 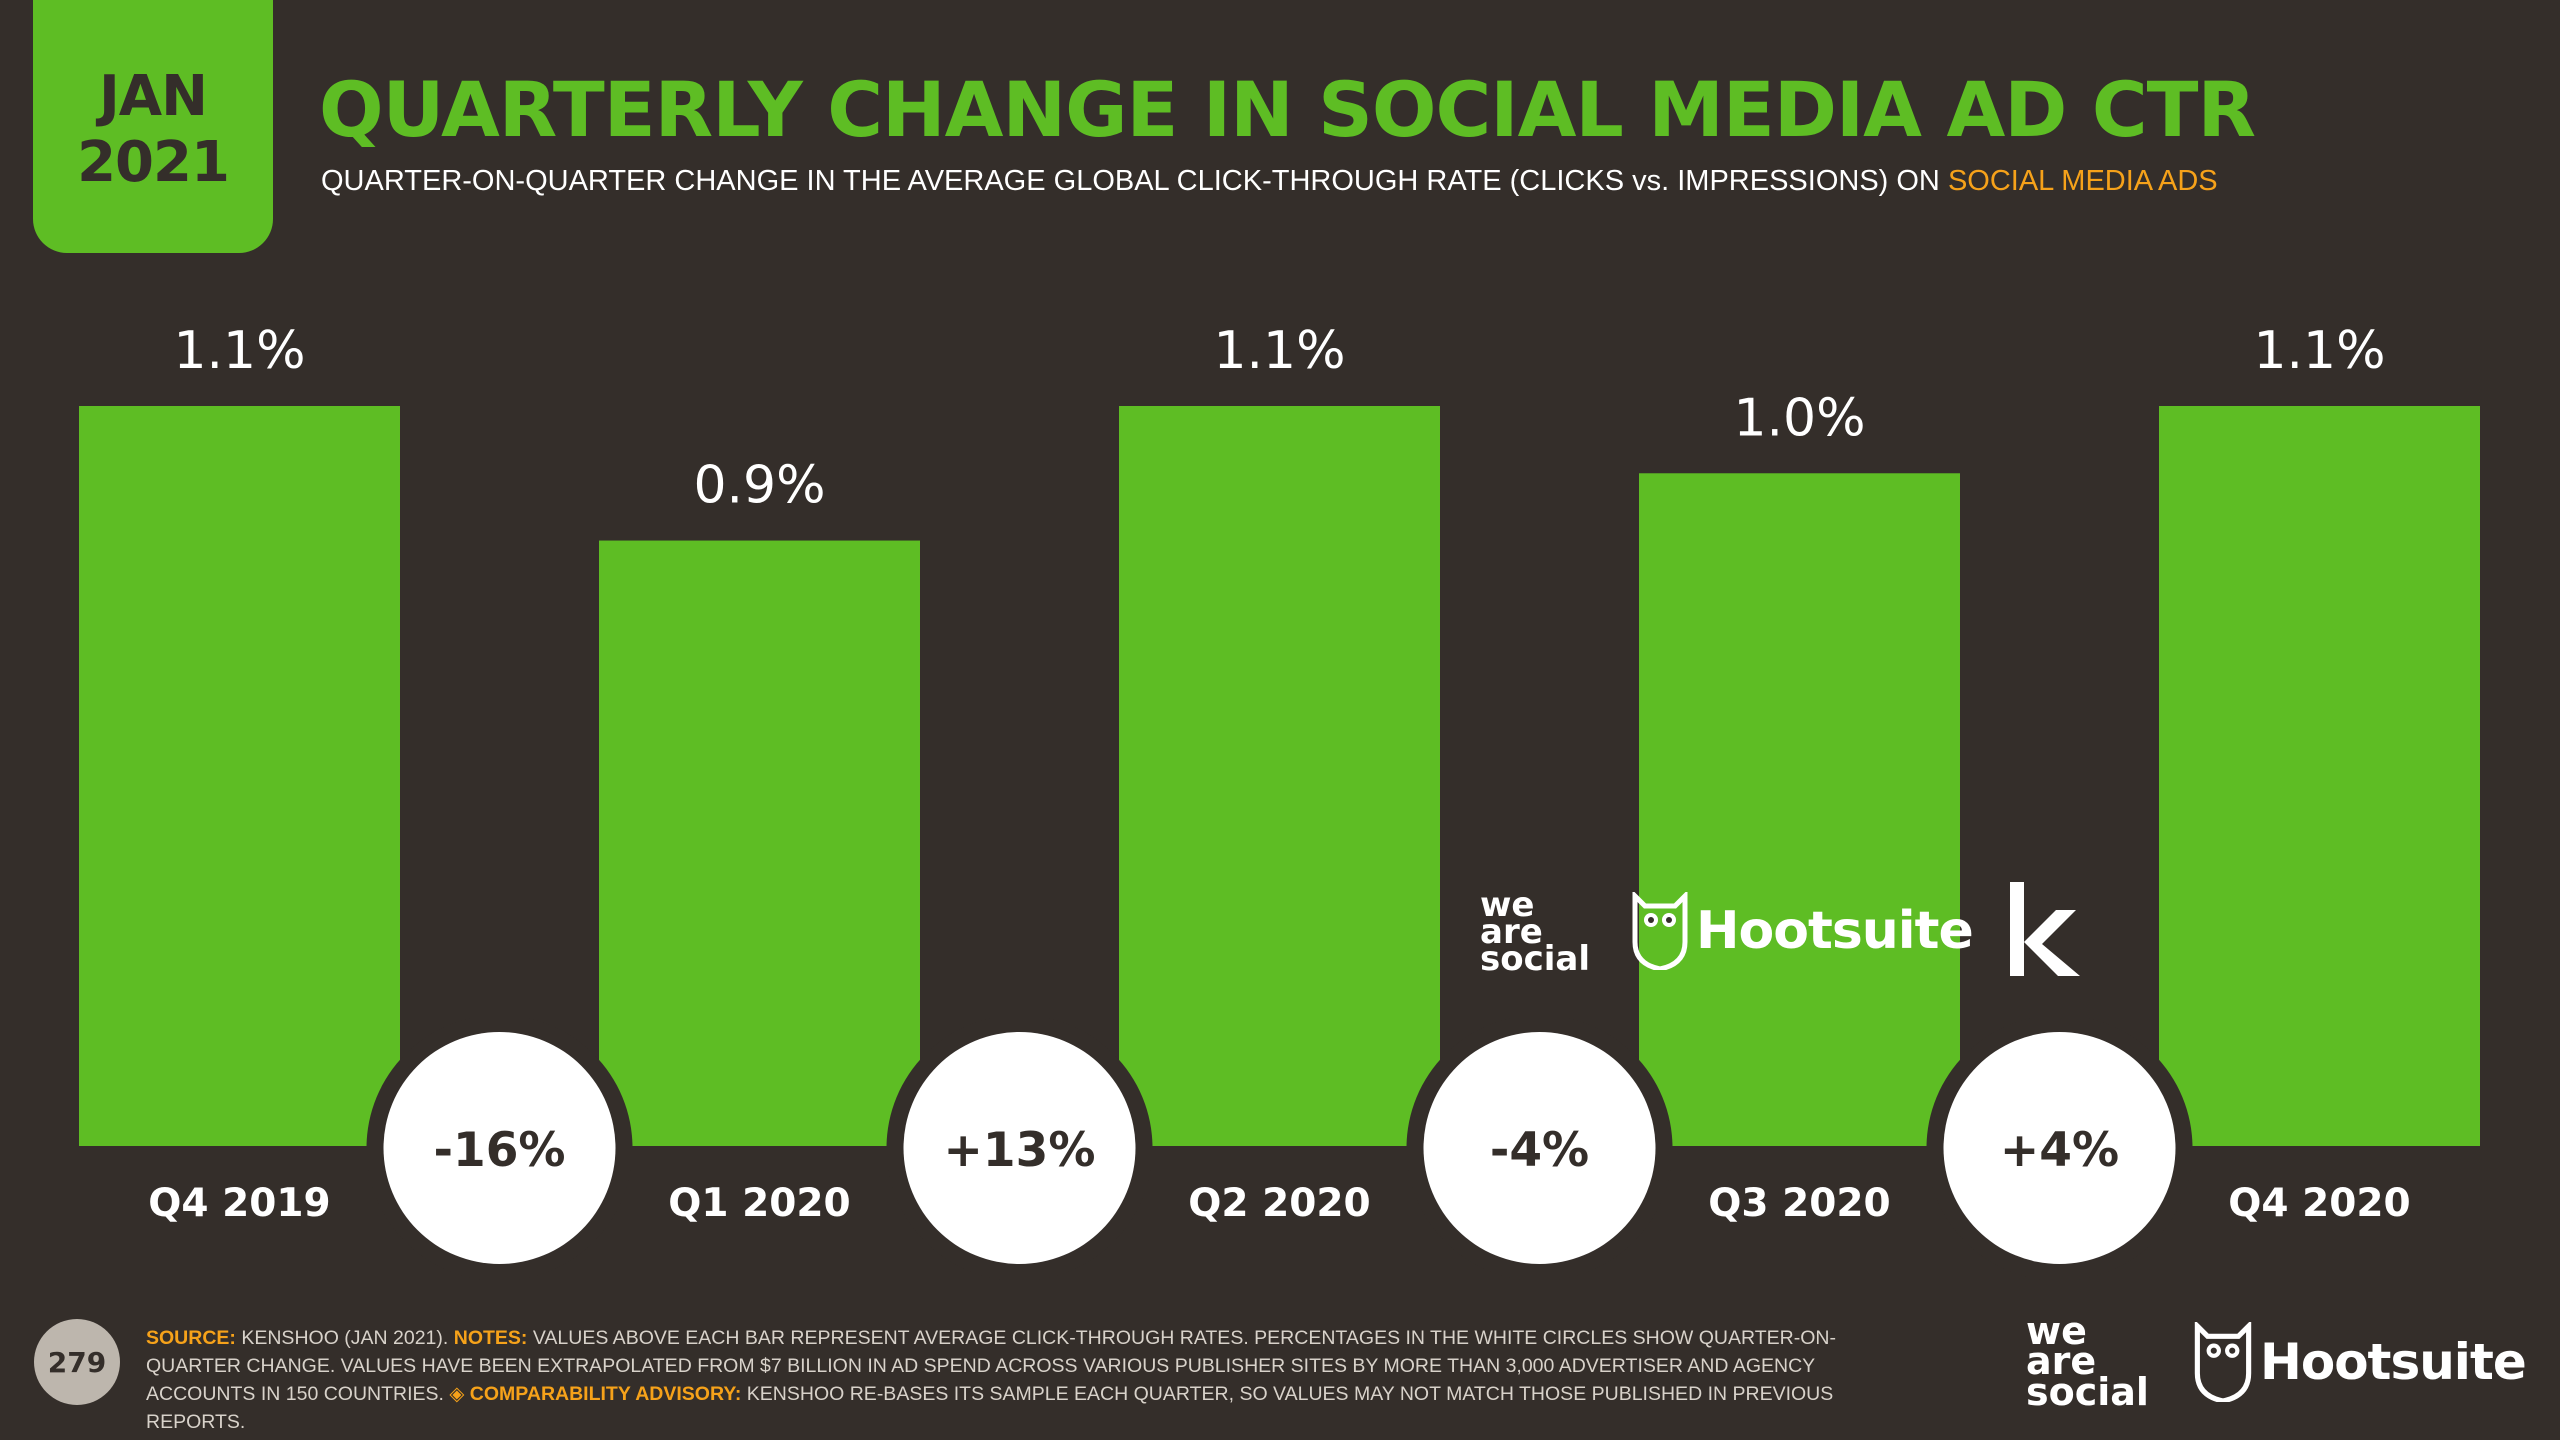 What do you see at coordinates (2393, 1362) in the screenshot?
I see `footer-hootsuite-wordmark: Hootsuite` at bounding box center [2393, 1362].